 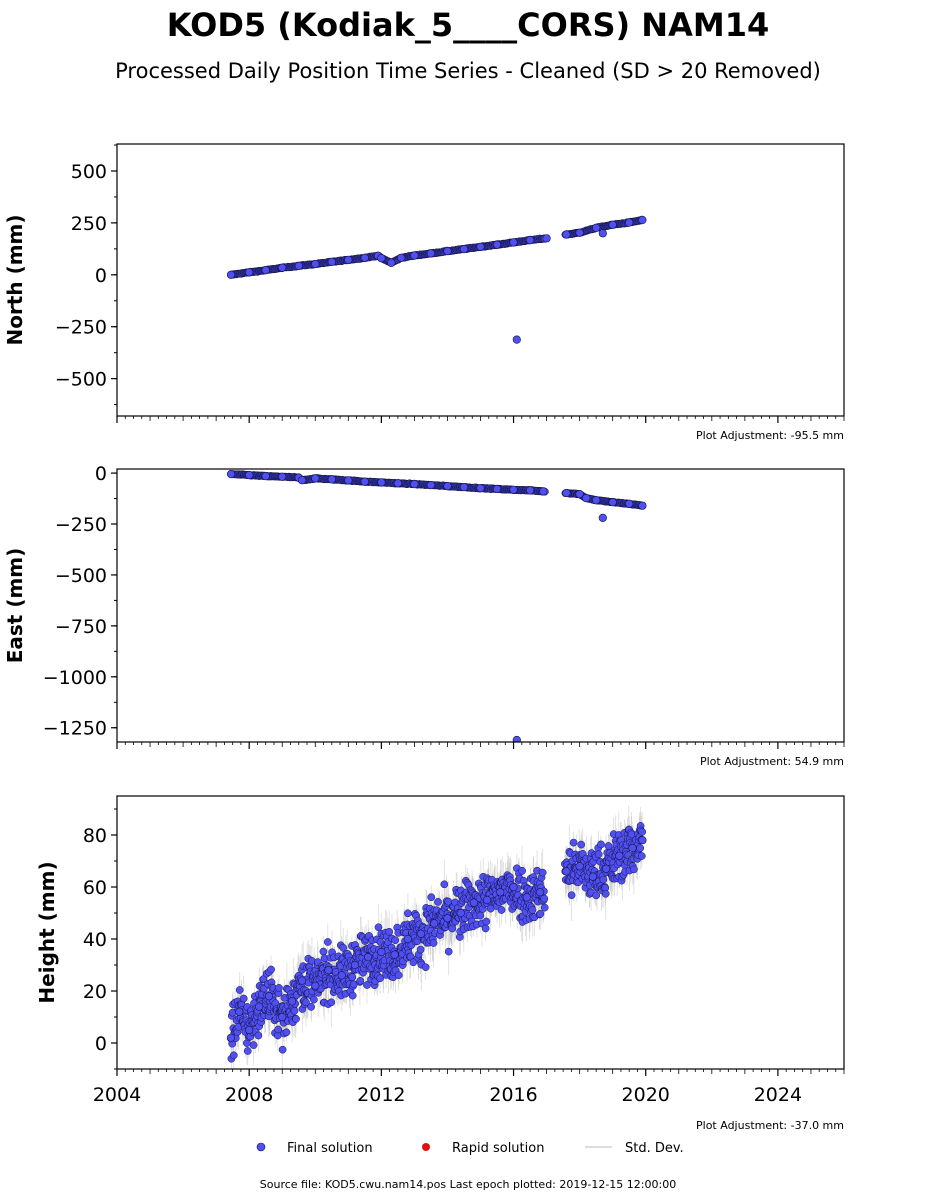 I want to click on x-tick-label: 2024, so click(x=778, y=1095).